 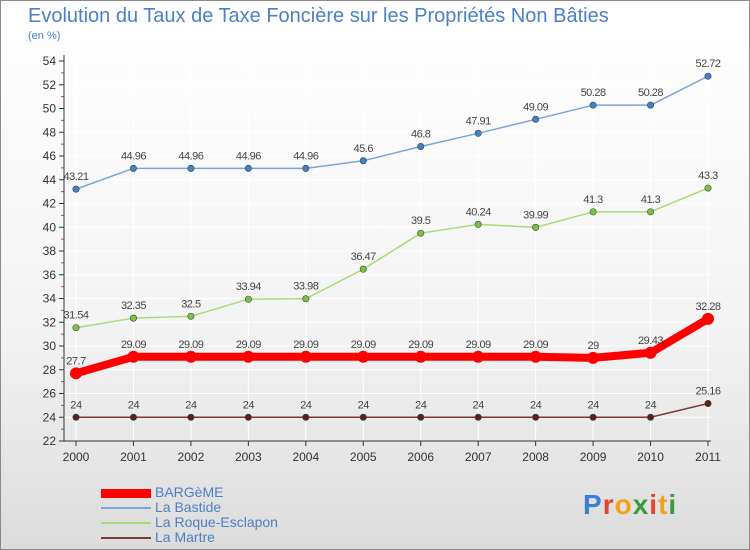 What do you see at coordinates (76, 457) in the screenshot?
I see `x-tick-label: 2000` at bounding box center [76, 457].